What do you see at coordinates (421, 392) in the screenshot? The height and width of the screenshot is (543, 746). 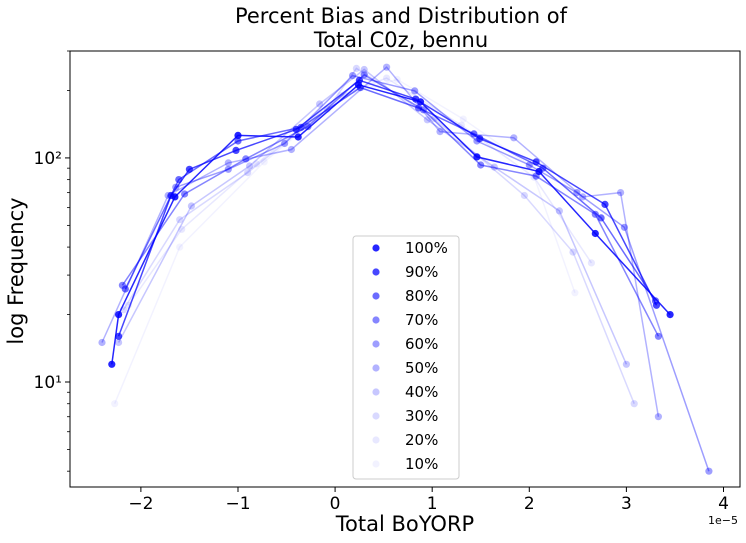 I see `legend-label: 40%` at bounding box center [421, 392].